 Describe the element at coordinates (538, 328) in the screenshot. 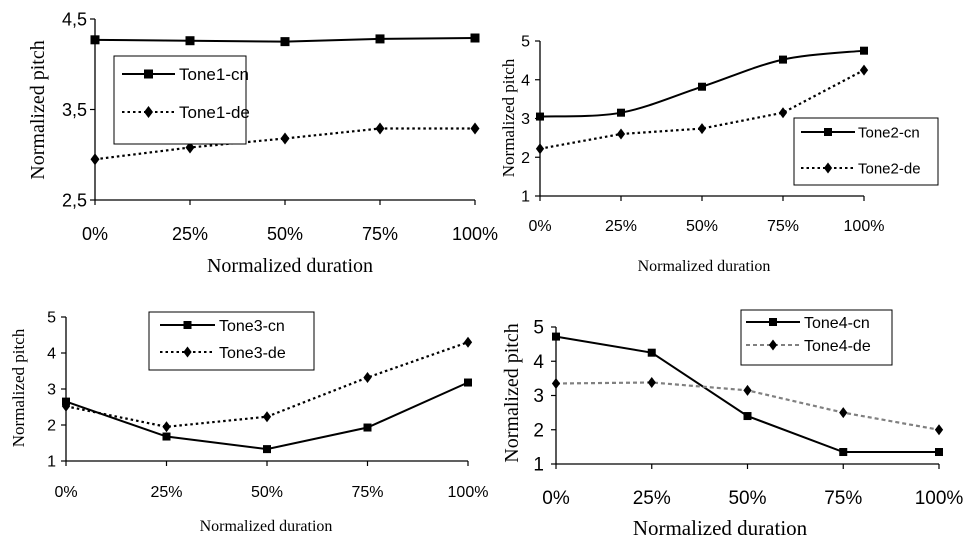

I see `chart-4-y-tick-label: 5` at that location.